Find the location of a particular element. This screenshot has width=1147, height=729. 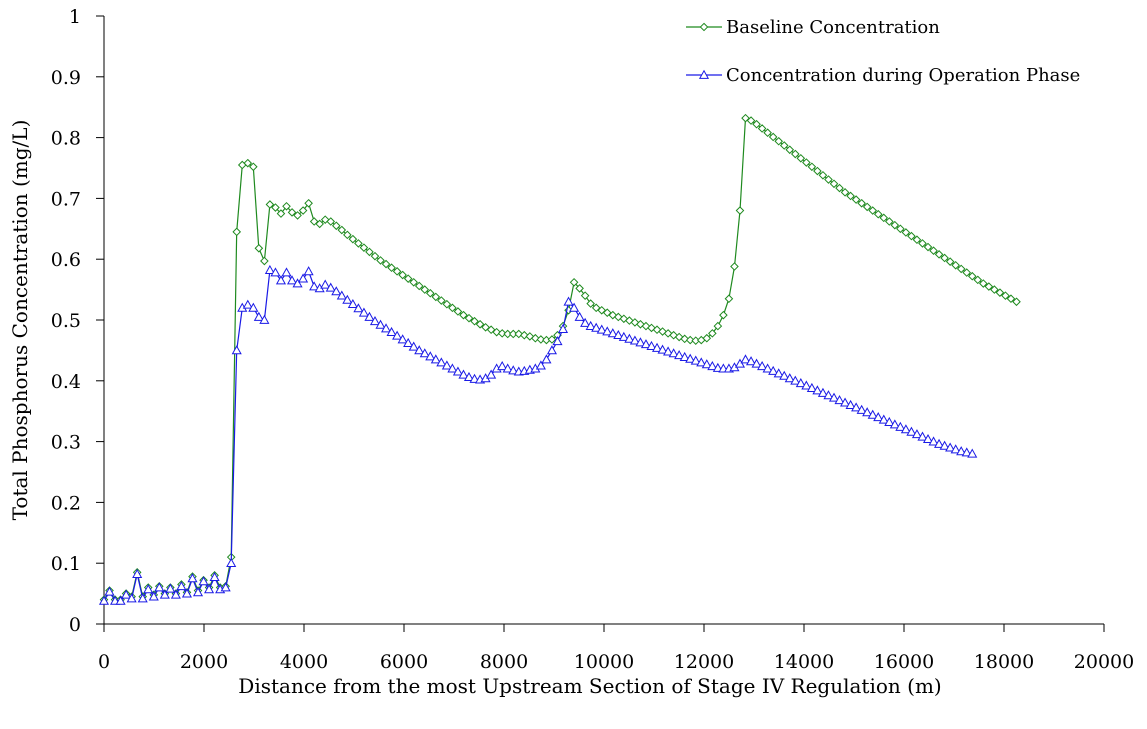

y-tick-label: 0.5 is located at coordinates (66, 321).